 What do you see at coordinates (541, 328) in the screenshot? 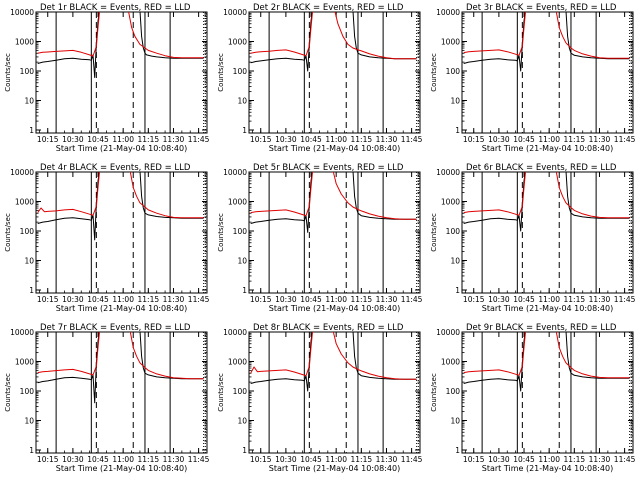
I see `chart-title: Det 9r BLACK = Events, RED = LLD` at bounding box center [541, 328].